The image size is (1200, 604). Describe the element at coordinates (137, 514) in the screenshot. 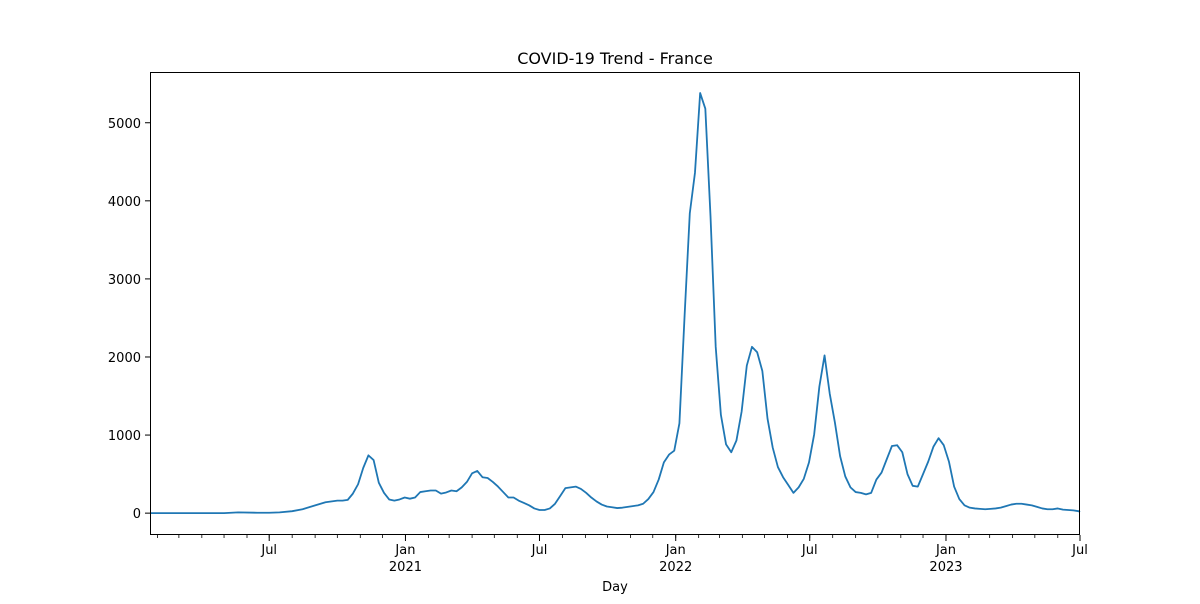

I see `y-tick-label: 0` at that location.